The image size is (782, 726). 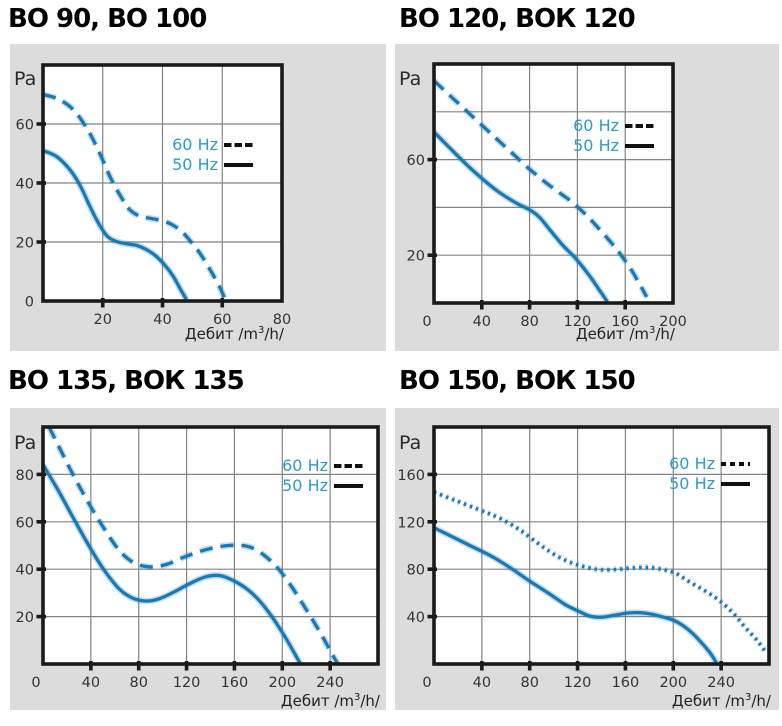 I want to click on legend-line-sample-dotted, so click(x=735, y=464).